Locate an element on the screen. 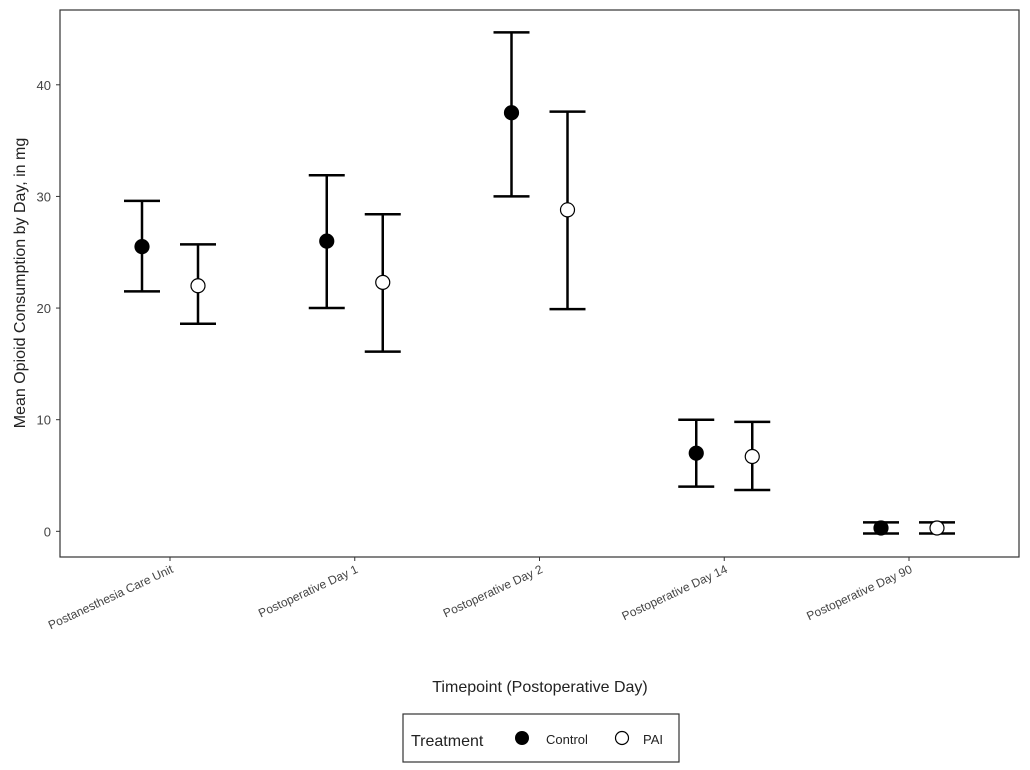 The width and height of the screenshot is (1030, 770). legend-box is located at coordinates (541, 738).